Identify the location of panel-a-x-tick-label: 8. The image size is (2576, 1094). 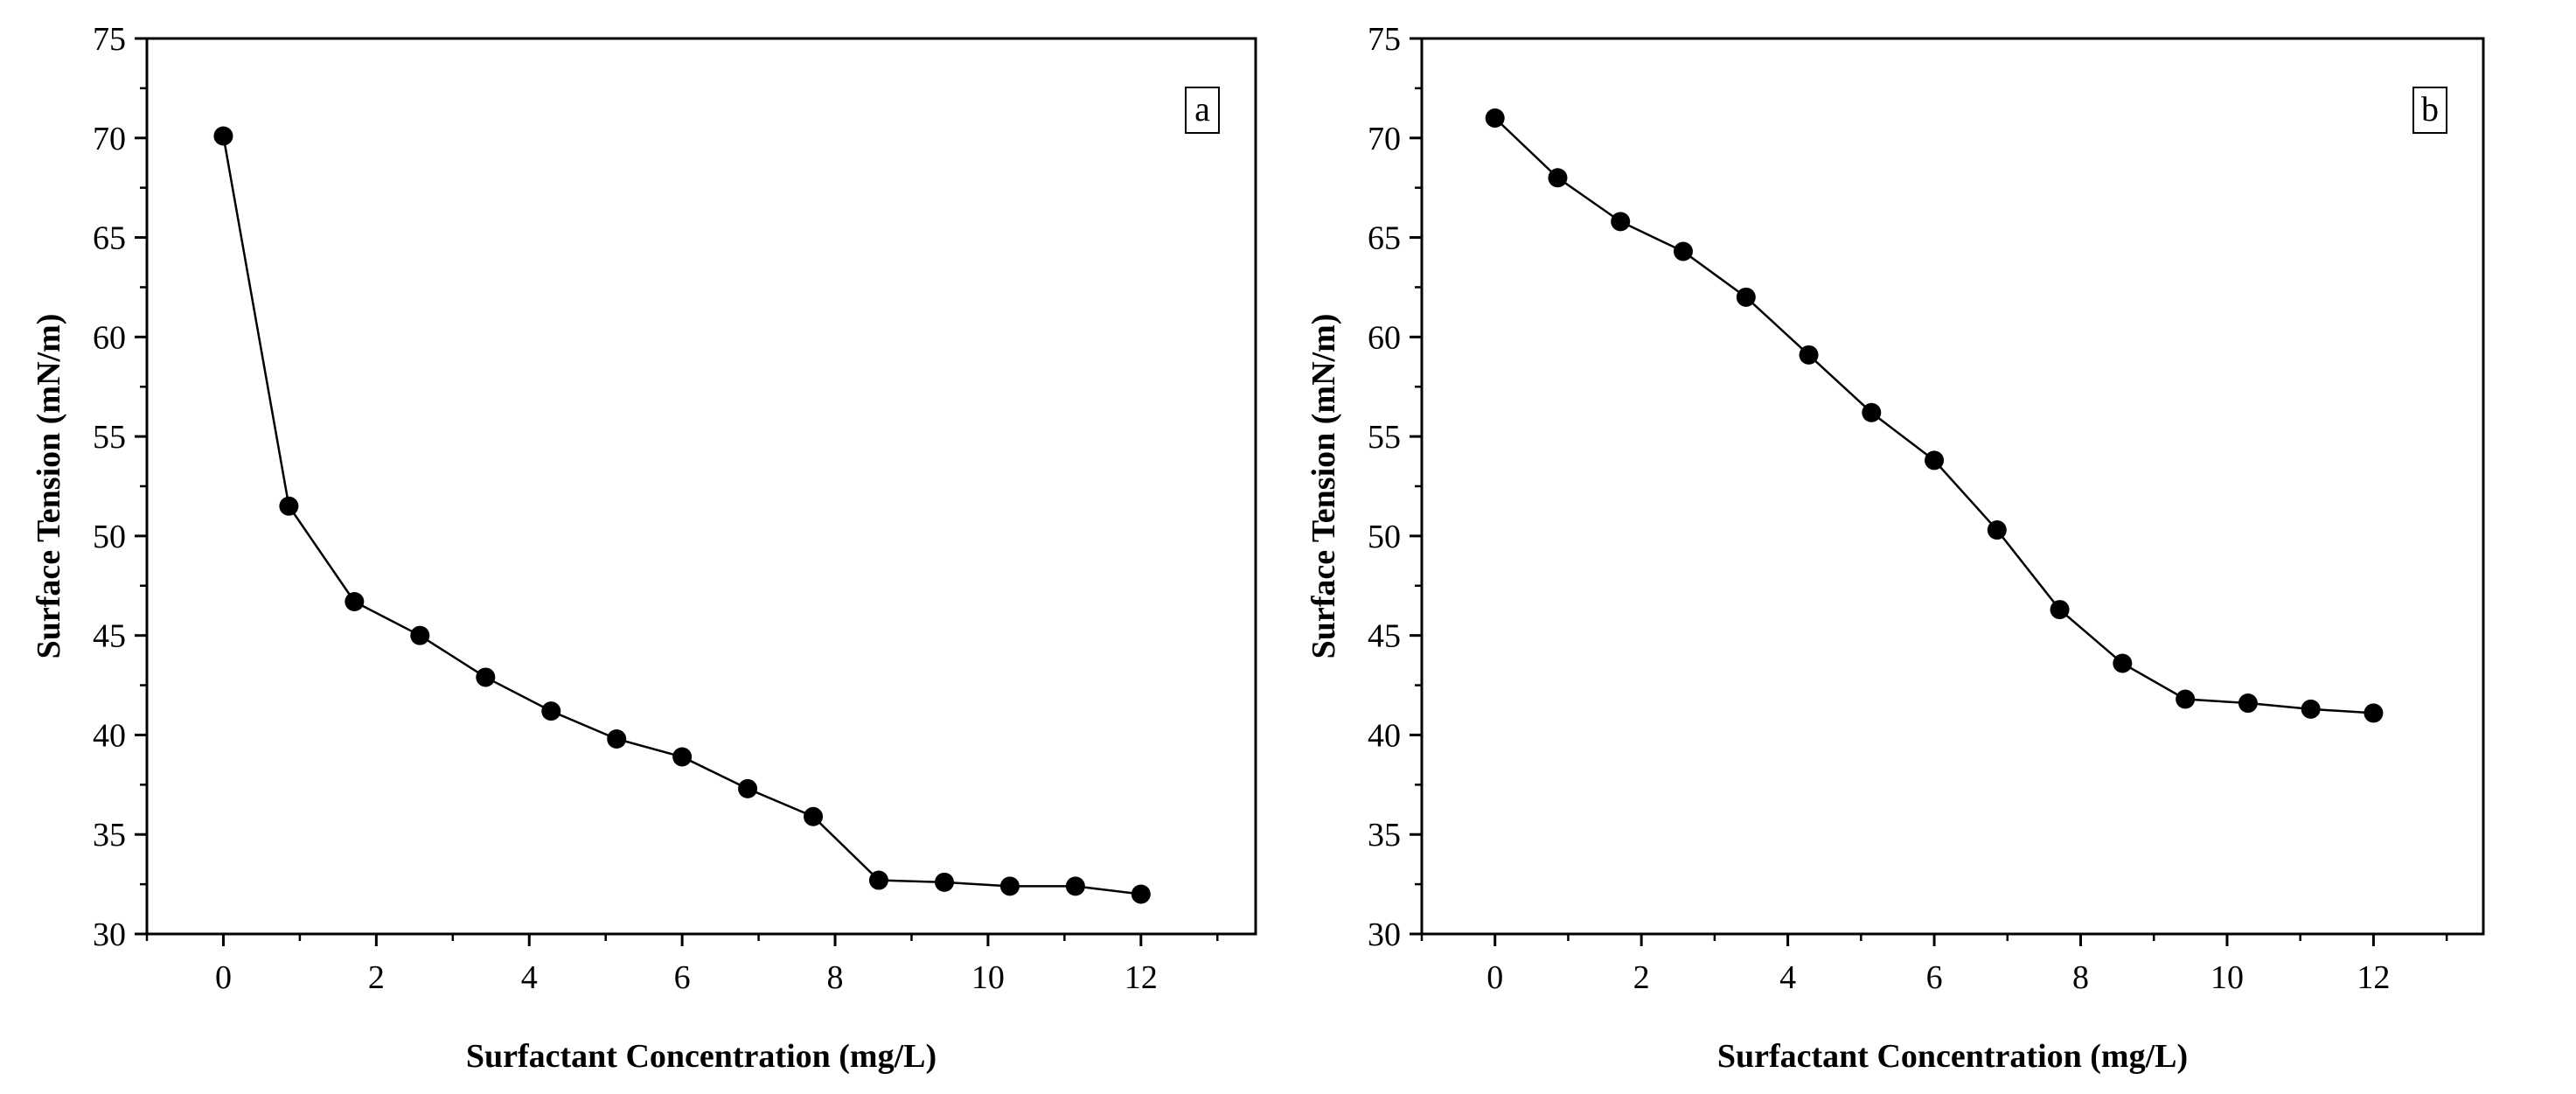
(835, 977).